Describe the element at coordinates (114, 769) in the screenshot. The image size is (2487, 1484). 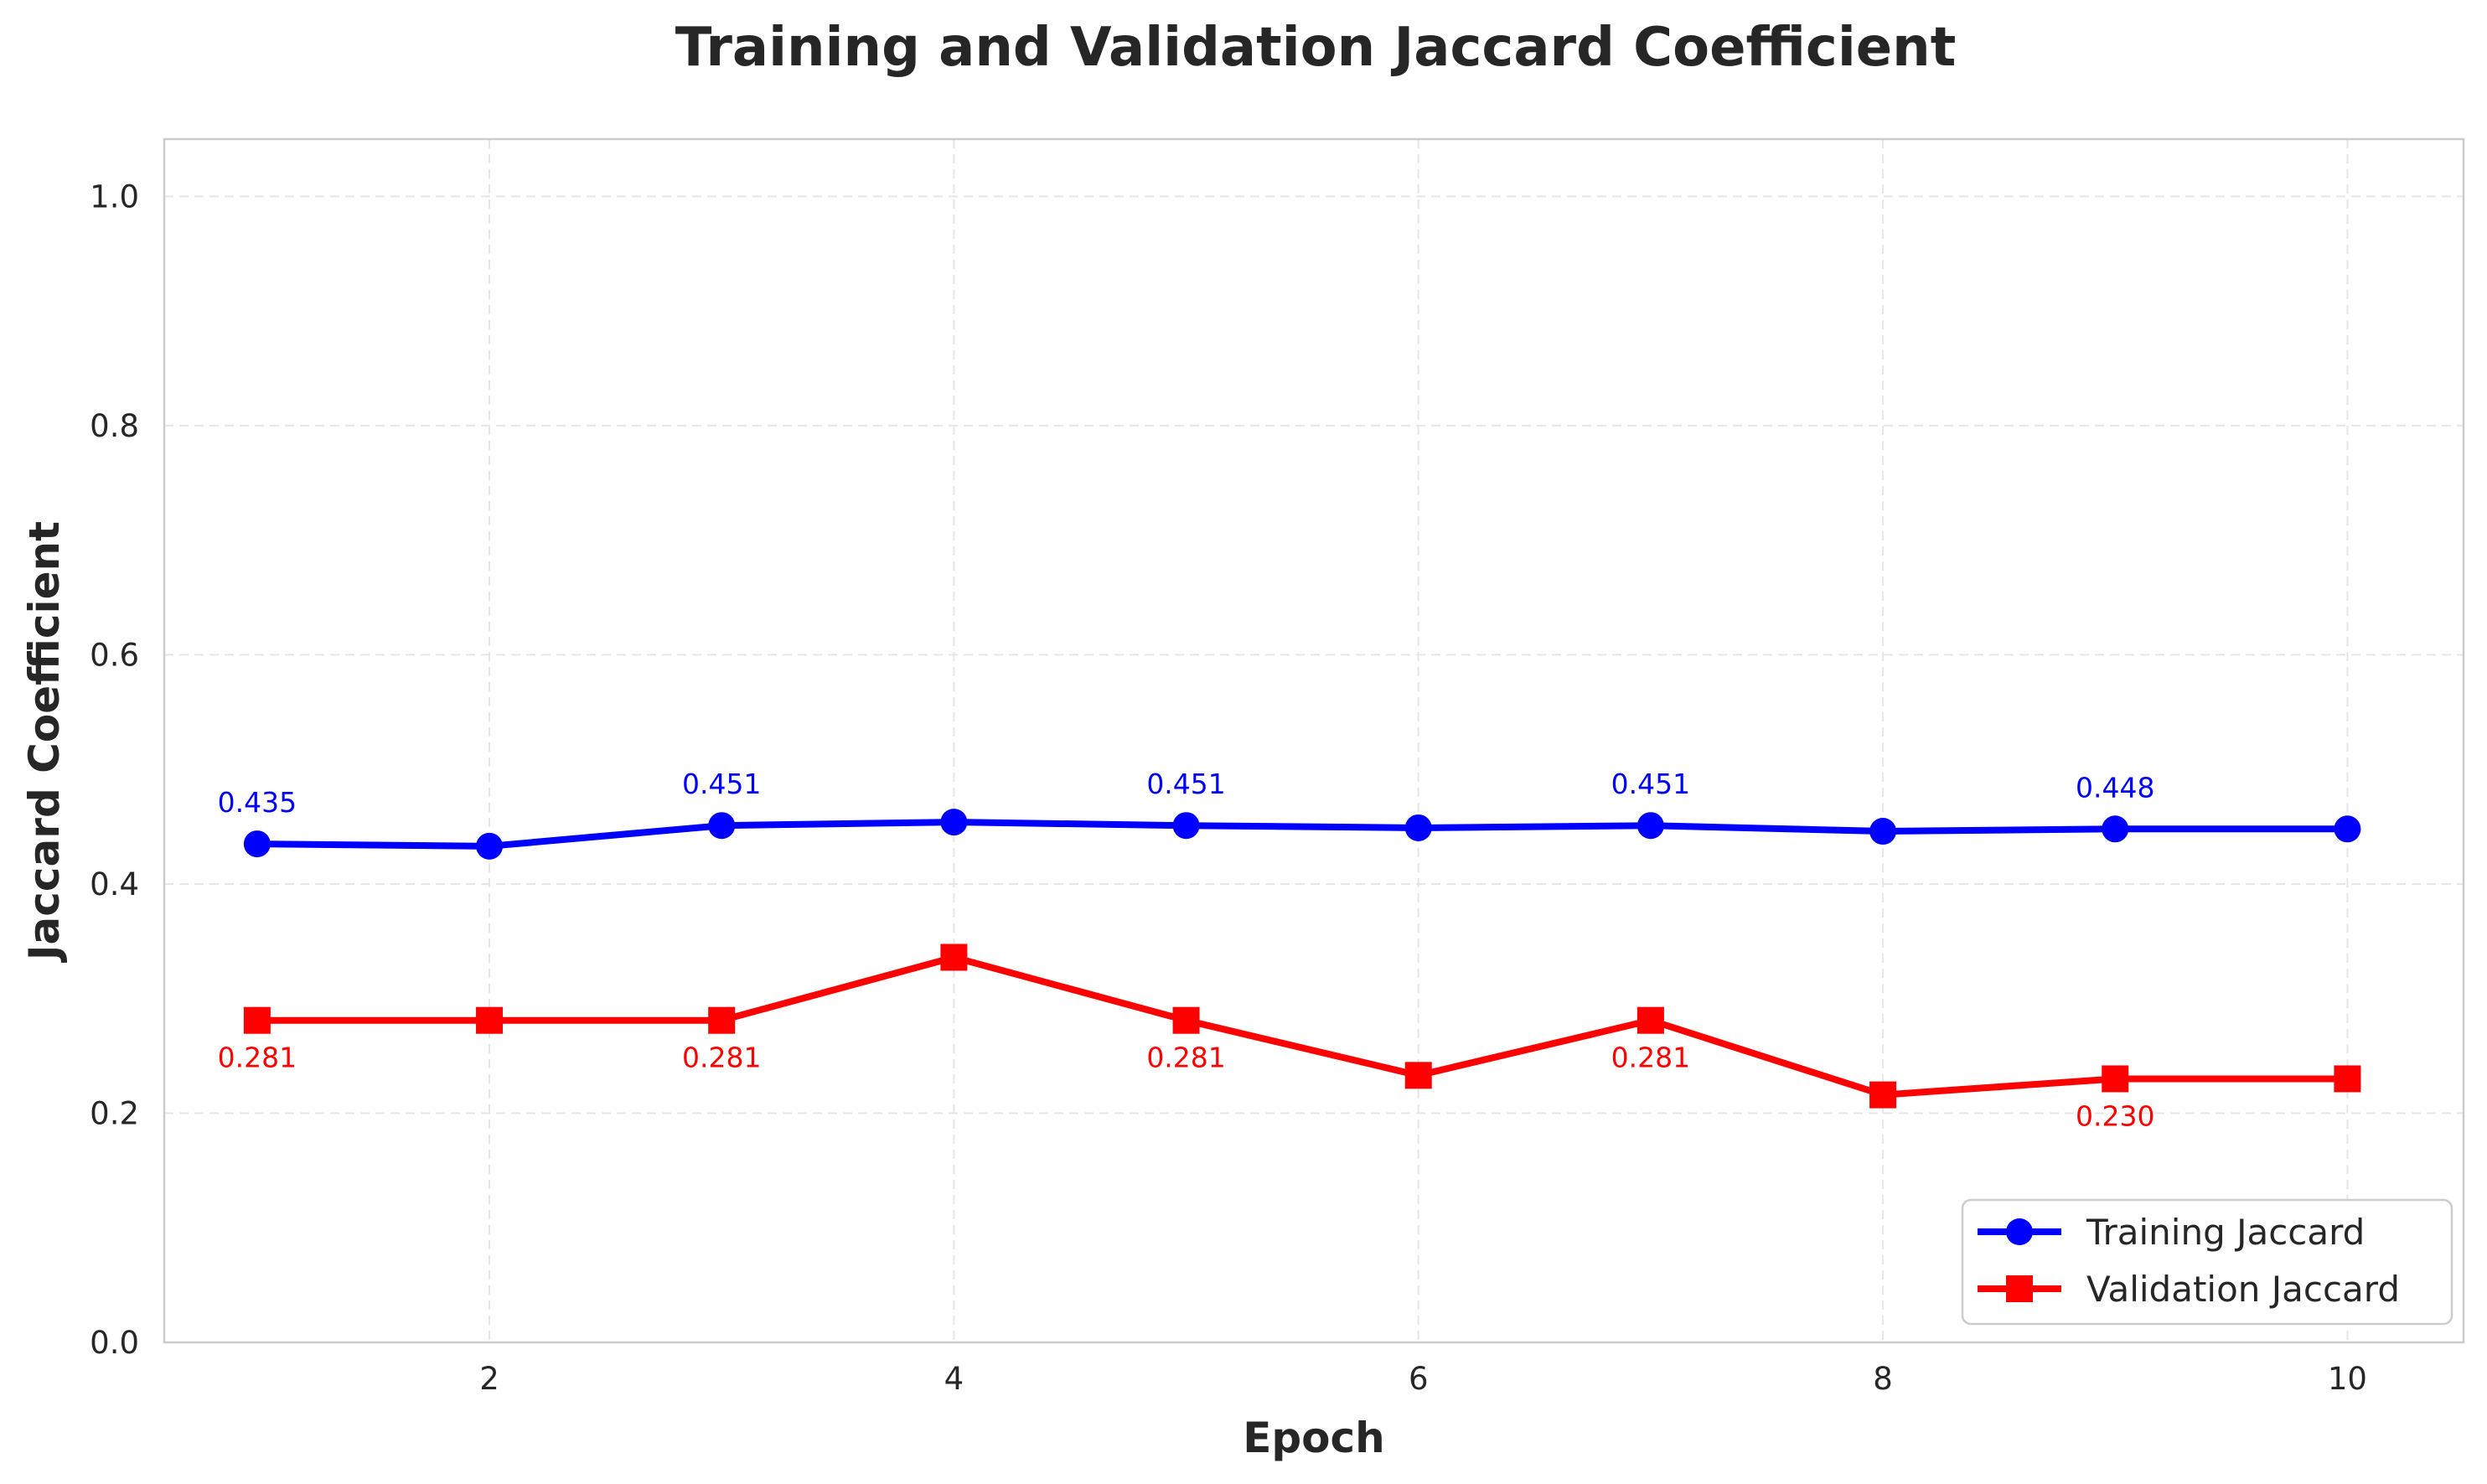
I see `y-axis-ticks: 0.0 0.2 0.4 0.6 0.8 1.0` at that location.